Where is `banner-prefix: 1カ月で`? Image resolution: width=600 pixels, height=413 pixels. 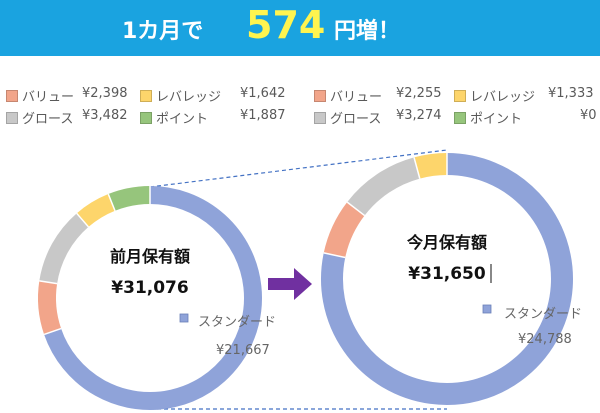 banner-prefix: 1カ月で is located at coordinates (163, 31).